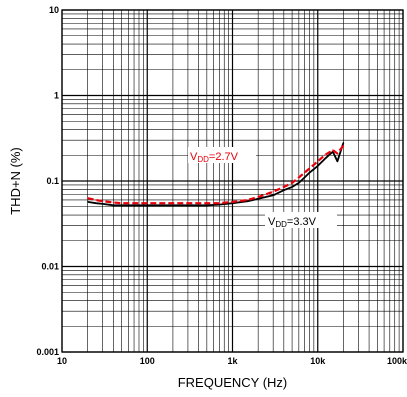 Image resolution: width=407 pixels, height=397 pixels. What do you see at coordinates (281, 224) in the screenshot?
I see `annotation-vdd-3v3-sub: DD` at bounding box center [281, 224].